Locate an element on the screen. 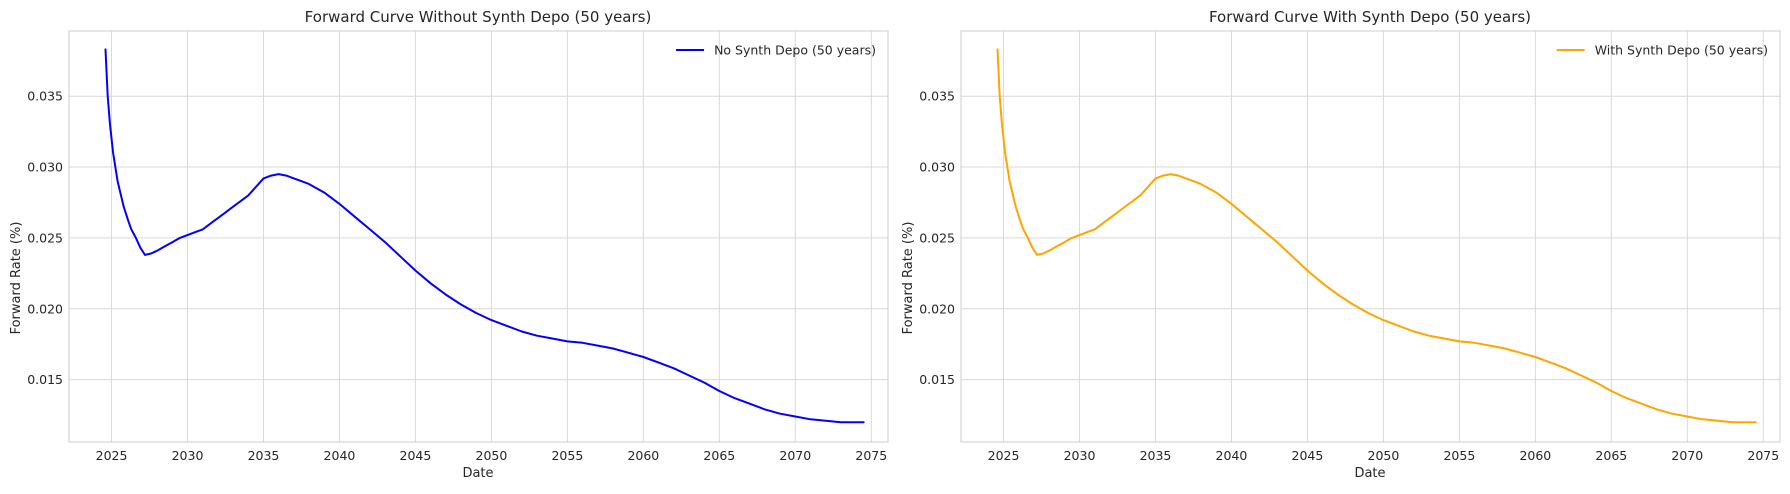  chart-title: Forward Curve With Synth Depo (50 years) is located at coordinates (1370, 17).